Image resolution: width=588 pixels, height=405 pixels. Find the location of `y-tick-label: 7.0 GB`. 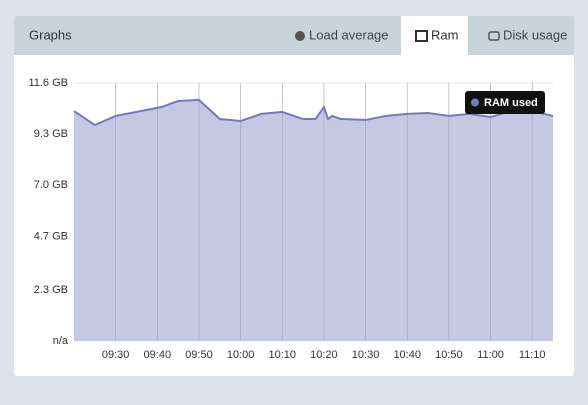

y-tick-label: 7.0 GB is located at coordinates (51, 185).